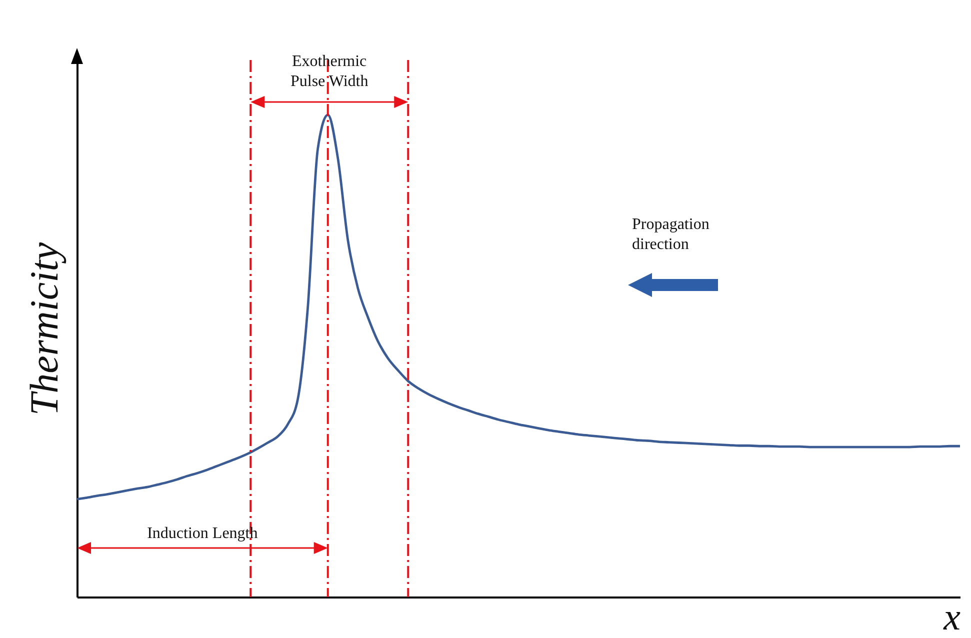  Describe the element at coordinates (202, 534) in the screenshot. I see `annotation: Induction Length` at that location.